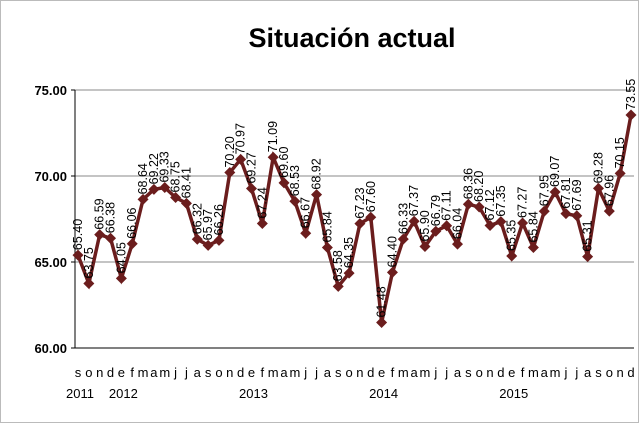  I want to click on data-label: 68.92, so click(317, 173).